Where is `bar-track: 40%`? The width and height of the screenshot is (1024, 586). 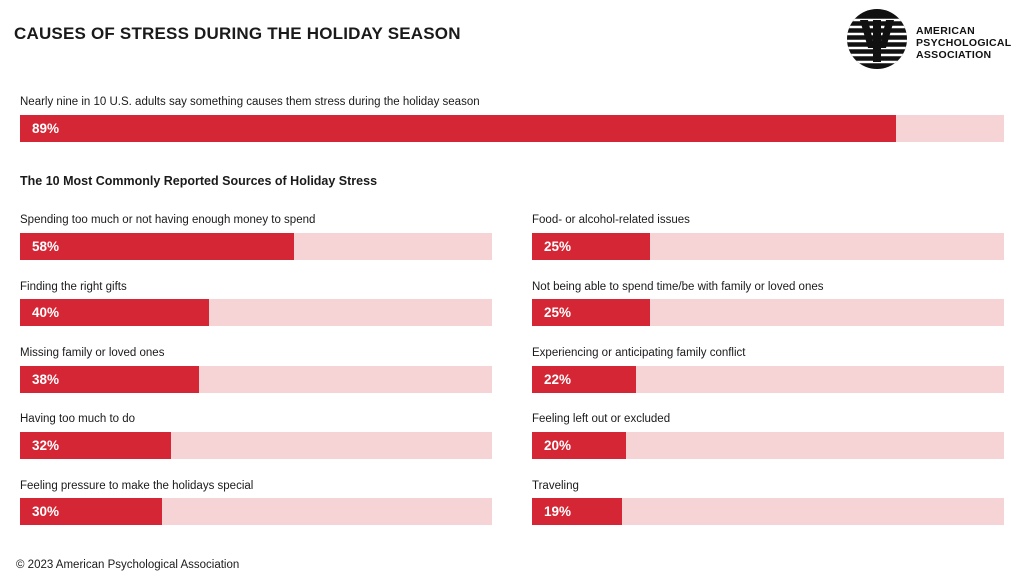
bar-track: 40% is located at coordinates (256, 312).